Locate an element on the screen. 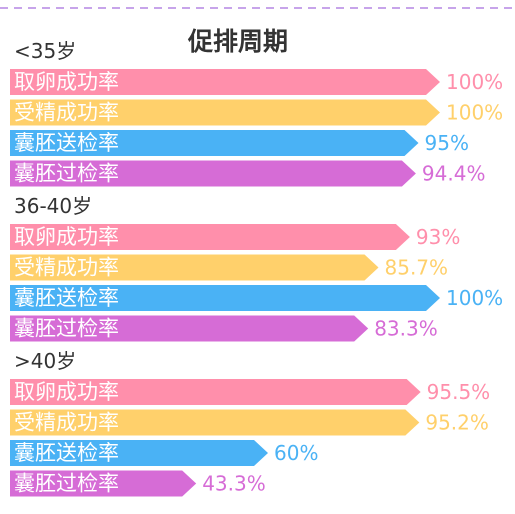 This screenshot has height=514, width=515. bar-value-label: 85.7% is located at coordinates (417, 268).